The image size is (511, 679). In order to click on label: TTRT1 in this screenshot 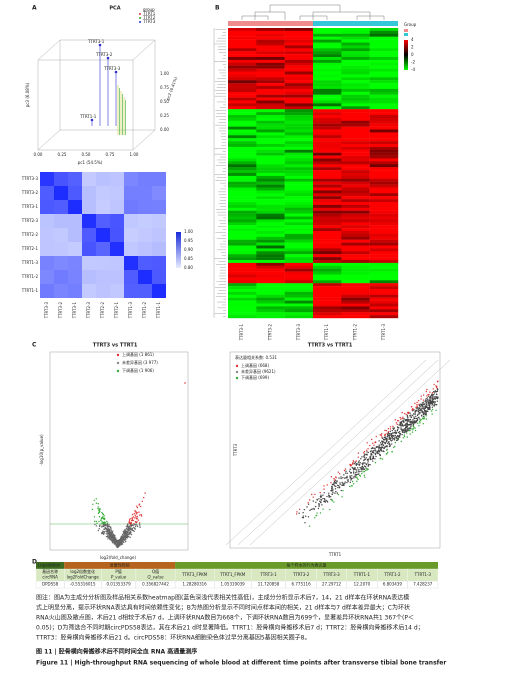, I will do `click(149, 13)`.